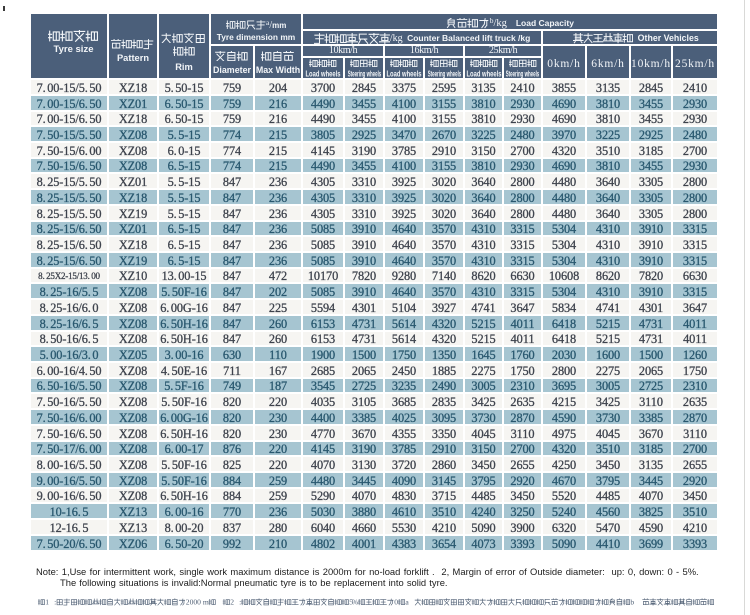 This screenshot has width=750, height=615. Describe the element at coordinates (407, 602) in the screenshot. I see `svg-text: a` at that location.